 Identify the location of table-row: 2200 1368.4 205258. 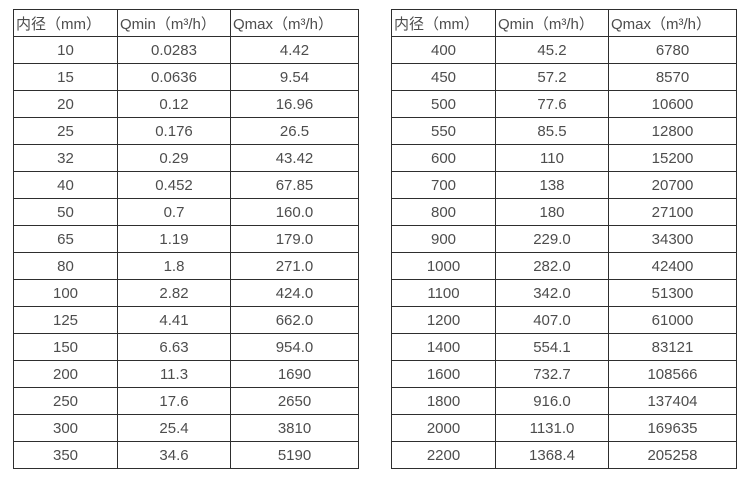
(564, 455).